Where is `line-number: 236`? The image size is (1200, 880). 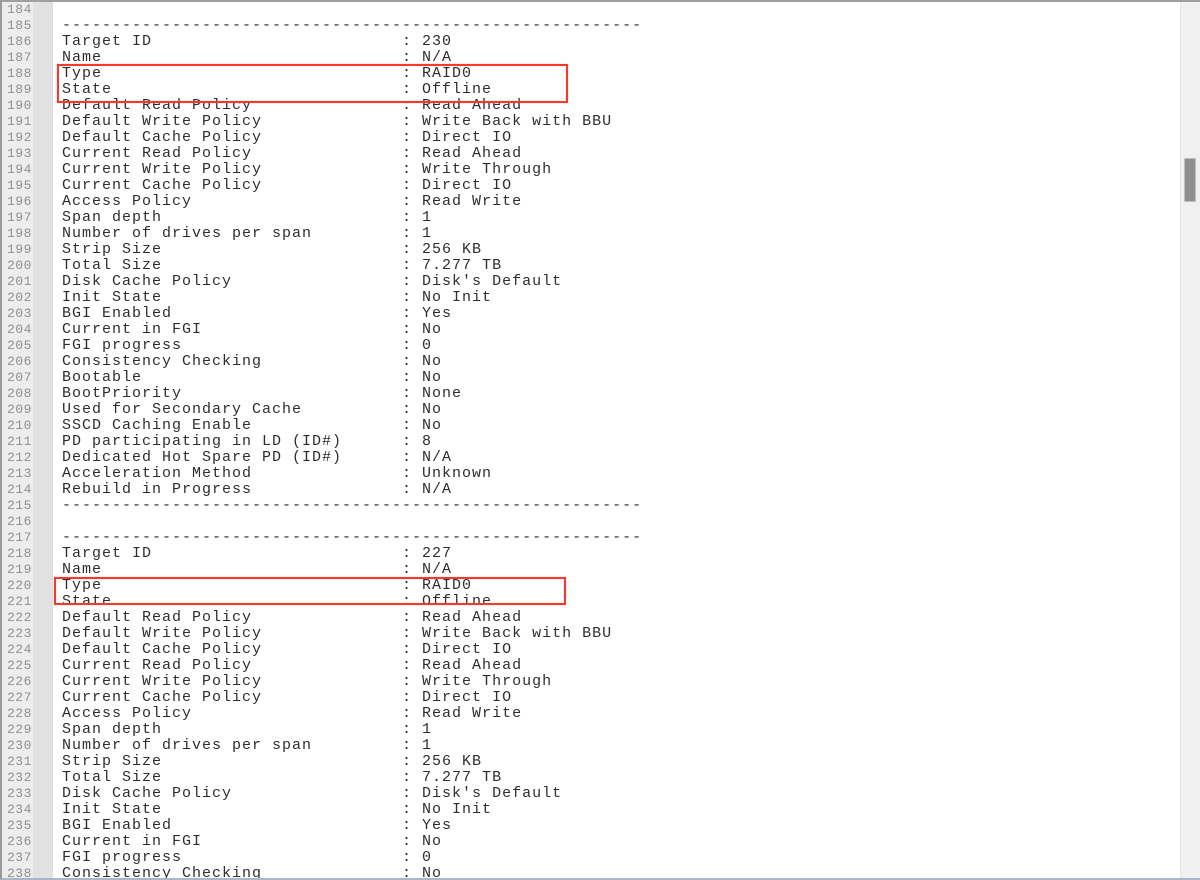
line-number: 236 is located at coordinates (27, 842).